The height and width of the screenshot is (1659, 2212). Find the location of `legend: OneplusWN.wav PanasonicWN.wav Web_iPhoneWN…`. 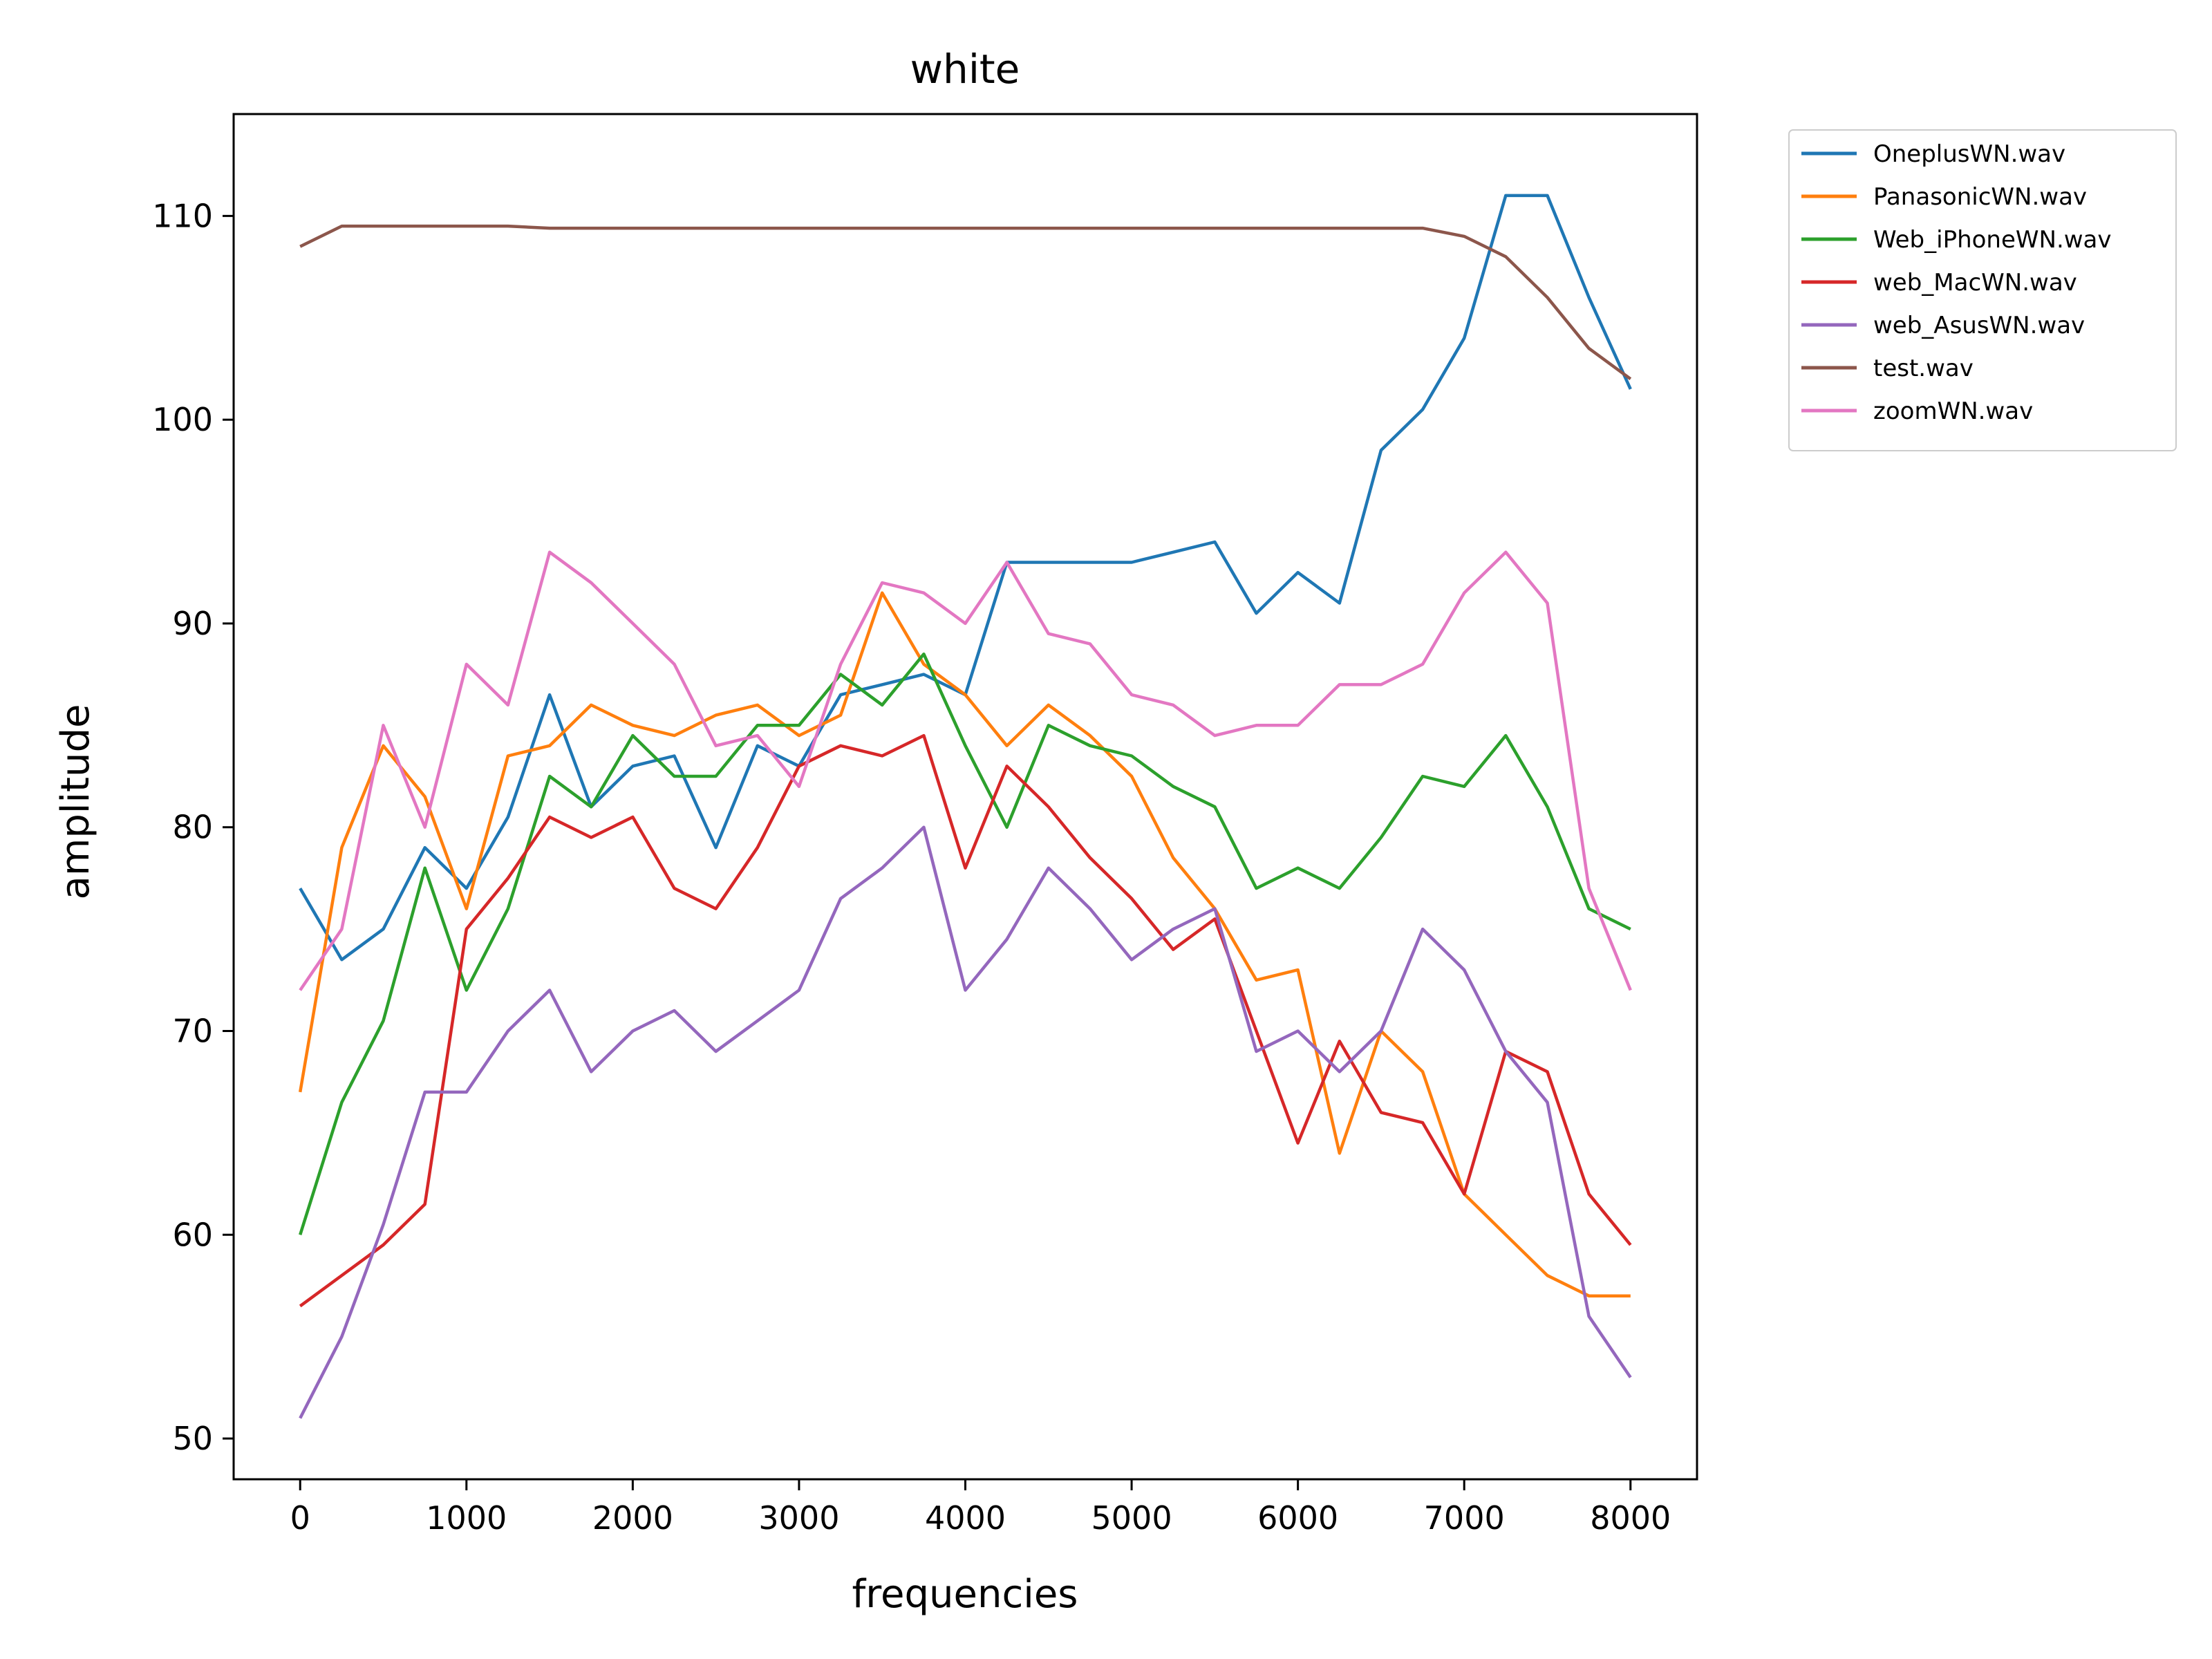

legend: OneplusWN.wav PanasonicWN.wav Web_iPhoneWN… is located at coordinates (1982, 290).